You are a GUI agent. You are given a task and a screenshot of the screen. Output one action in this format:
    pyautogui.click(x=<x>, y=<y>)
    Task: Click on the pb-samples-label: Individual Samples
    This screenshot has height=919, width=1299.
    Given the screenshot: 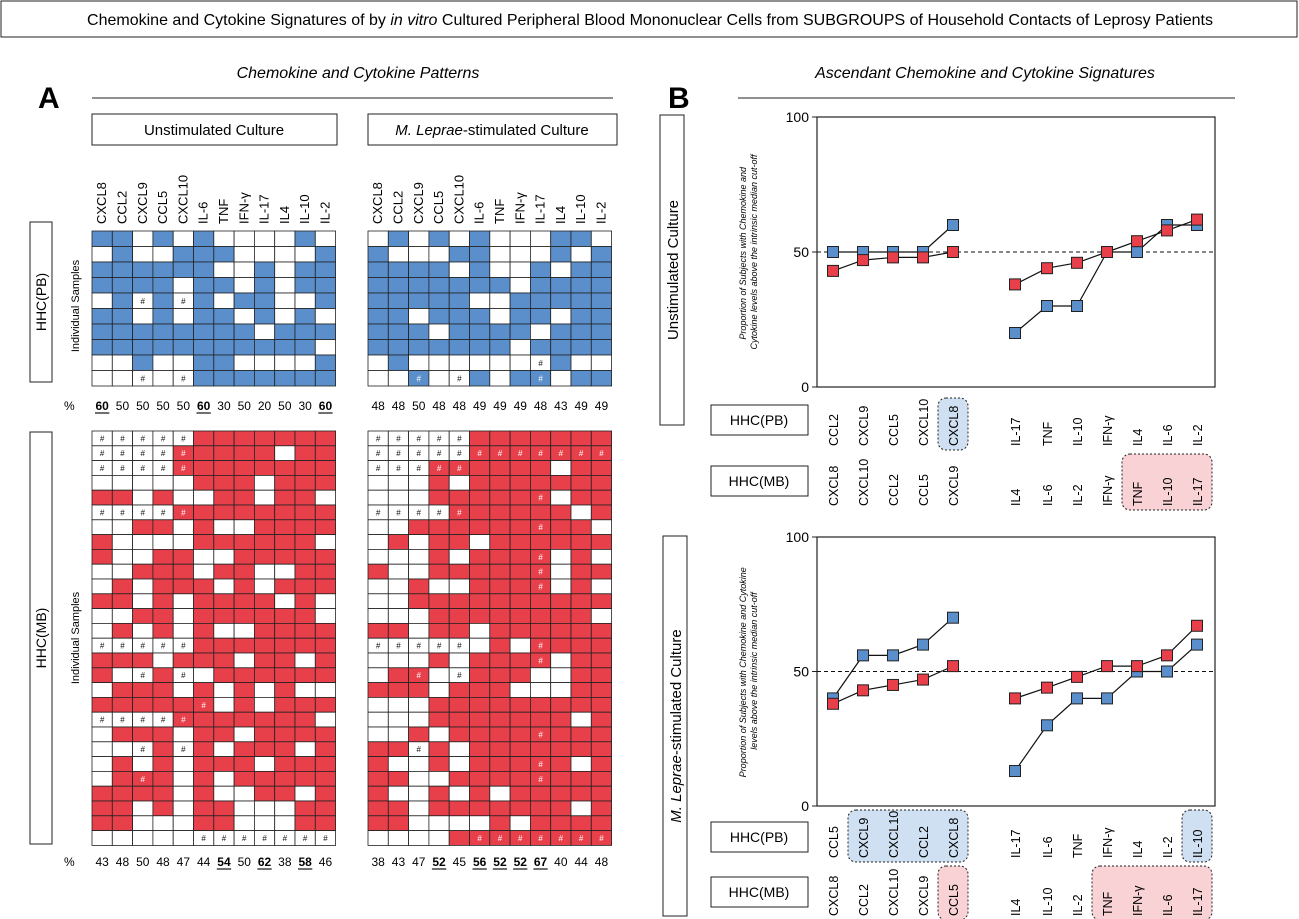 What is the action you would take?
    pyautogui.click(x=76, y=305)
    